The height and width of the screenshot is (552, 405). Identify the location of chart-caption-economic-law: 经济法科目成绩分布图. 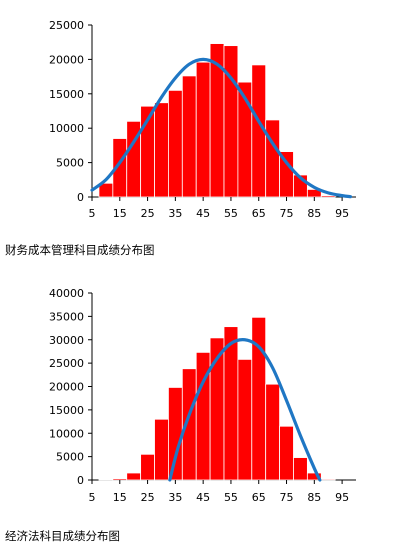
(62, 536).